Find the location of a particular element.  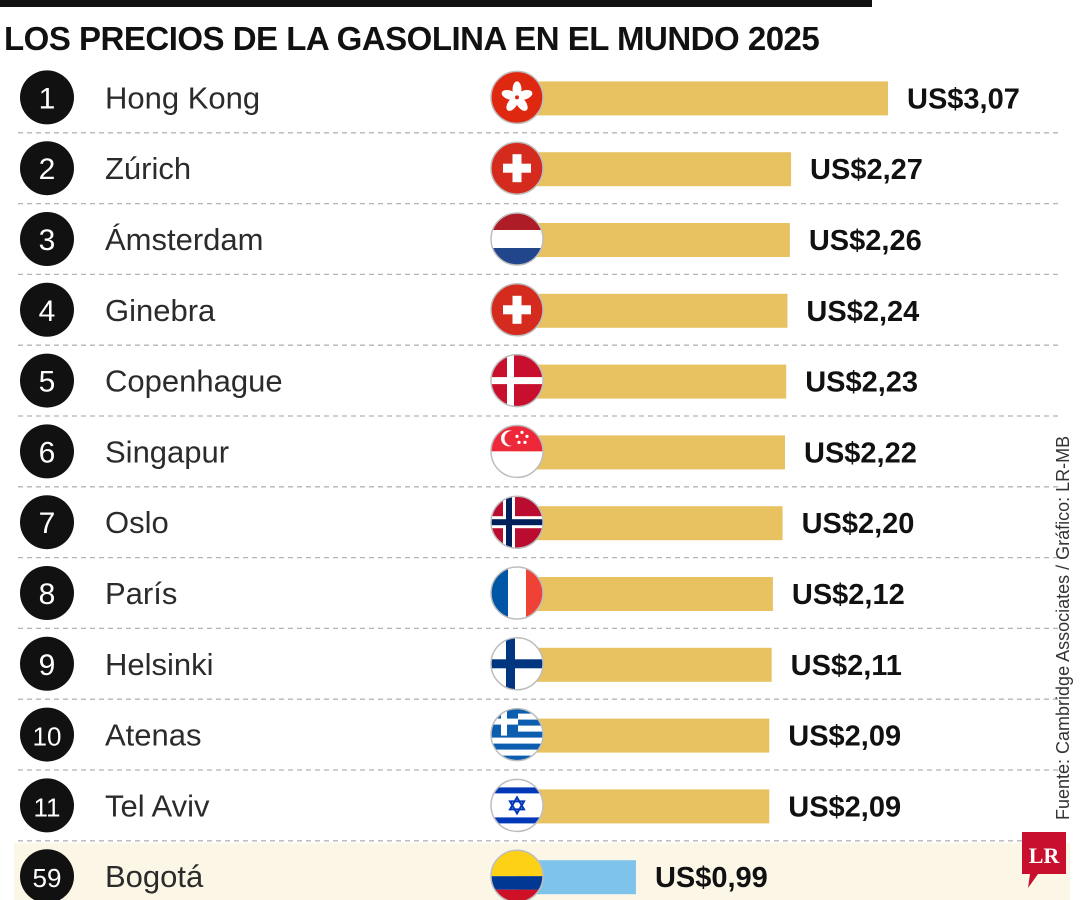

city-label: Singapur is located at coordinates (167, 451).